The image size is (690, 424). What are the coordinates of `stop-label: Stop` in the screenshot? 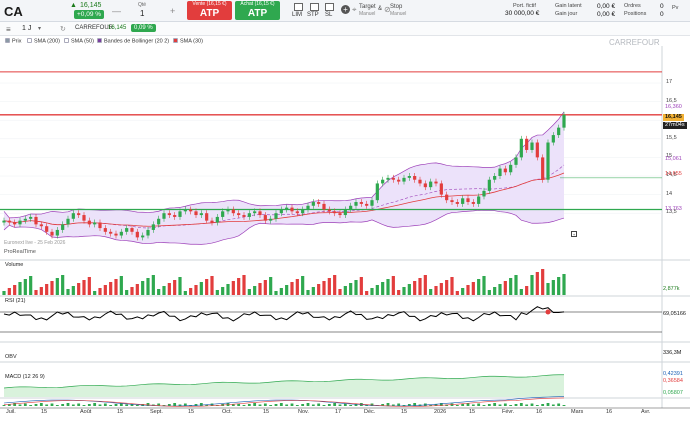 It's located at (396, 7).